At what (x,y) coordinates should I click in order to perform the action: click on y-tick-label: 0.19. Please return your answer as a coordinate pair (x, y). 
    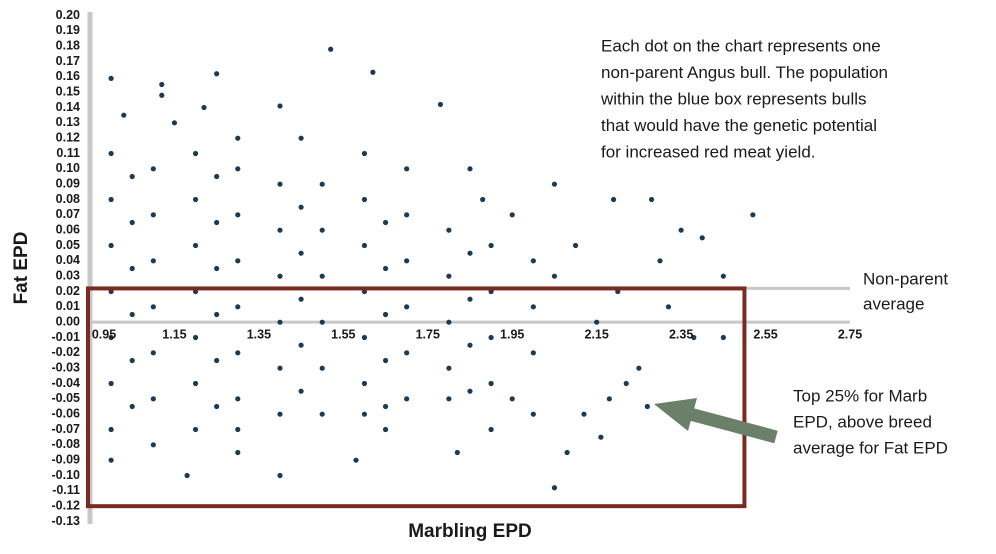
    Looking at the image, I should click on (68, 30).